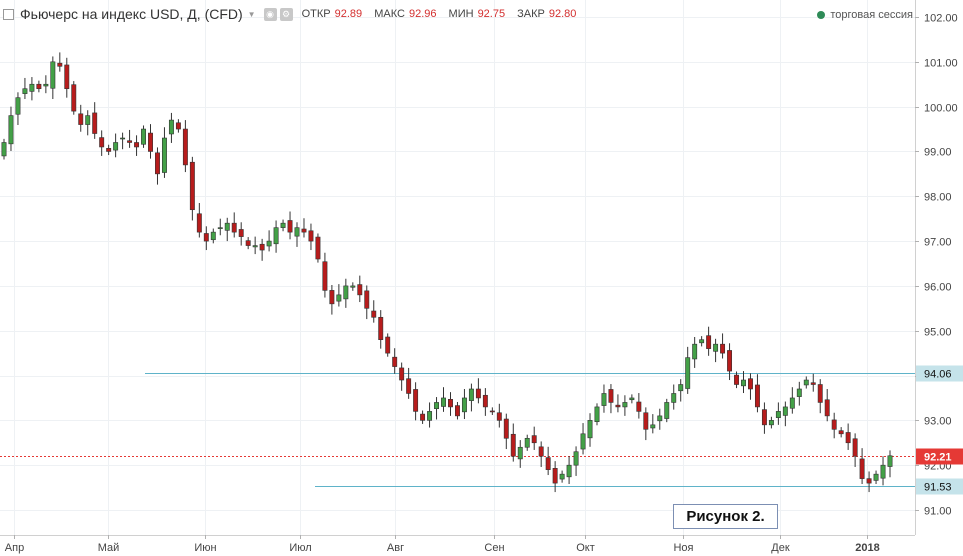 The height and width of the screenshot is (556, 963). What do you see at coordinates (109, 548) in the screenshot?
I see `time-tick-label: Май` at bounding box center [109, 548].